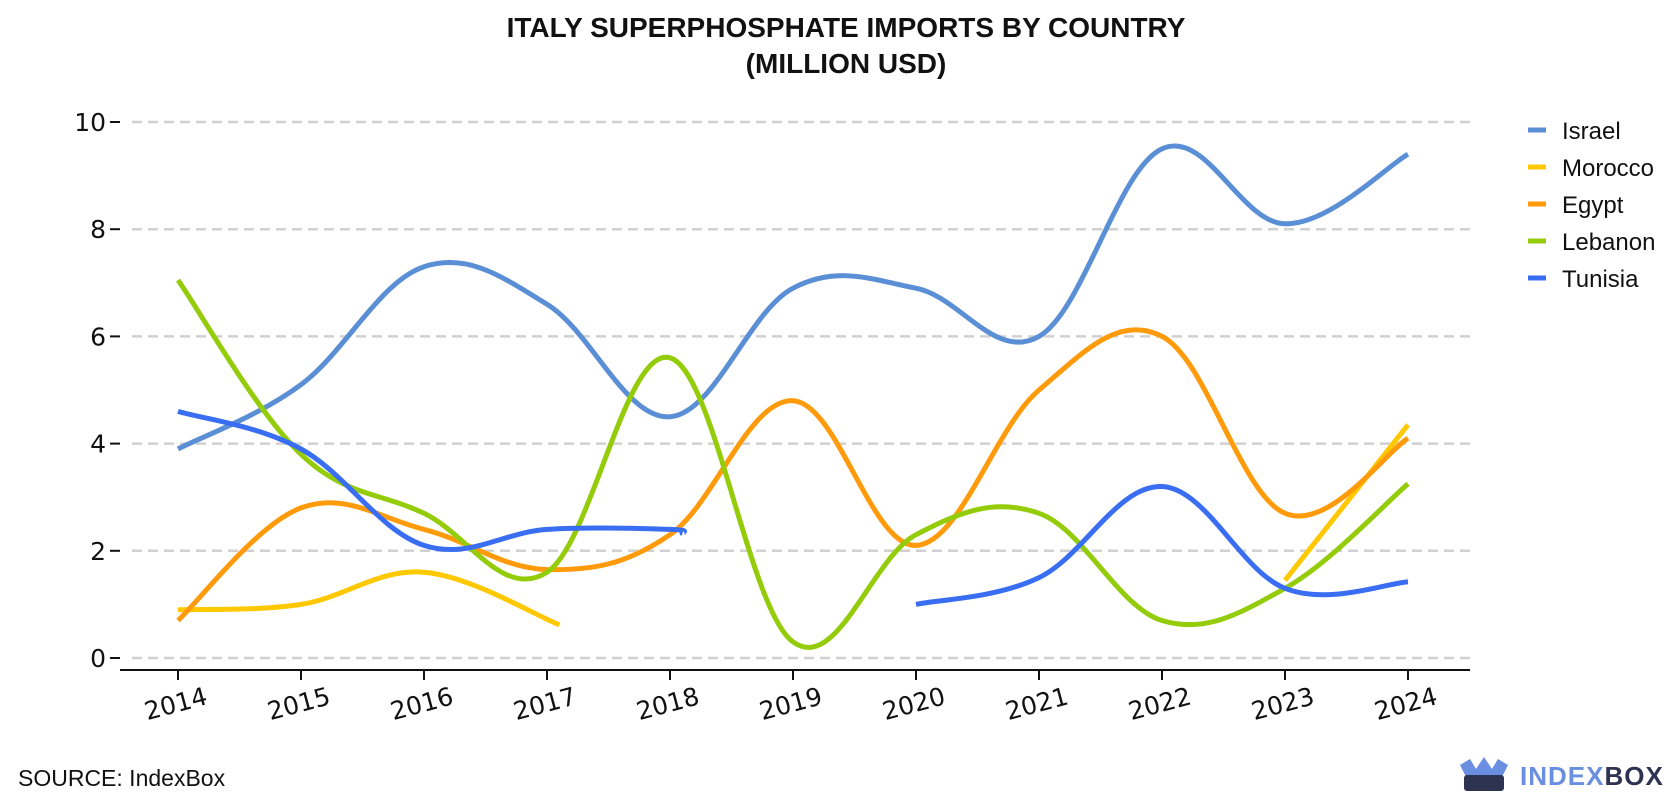 Image resolution: width=1680 pixels, height=800 pixels. Describe the element at coordinates (1036, 704) in the screenshot. I see `x-tick-label: 2021` at that location.